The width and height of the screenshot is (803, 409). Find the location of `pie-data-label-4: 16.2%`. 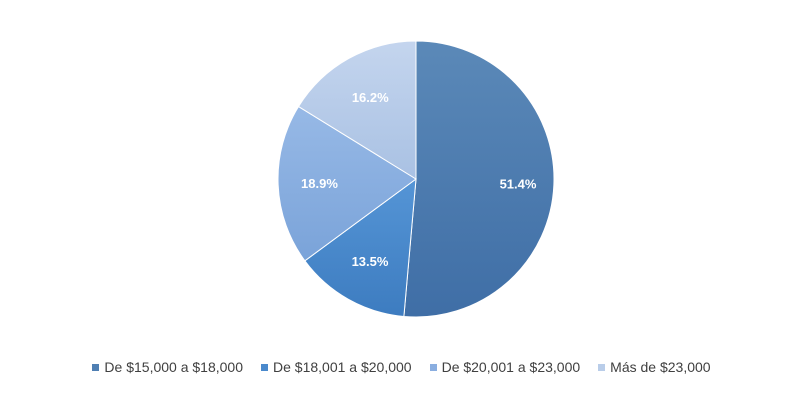

pie-data-label-4: 16.2% is located at coordinates (370, 97).